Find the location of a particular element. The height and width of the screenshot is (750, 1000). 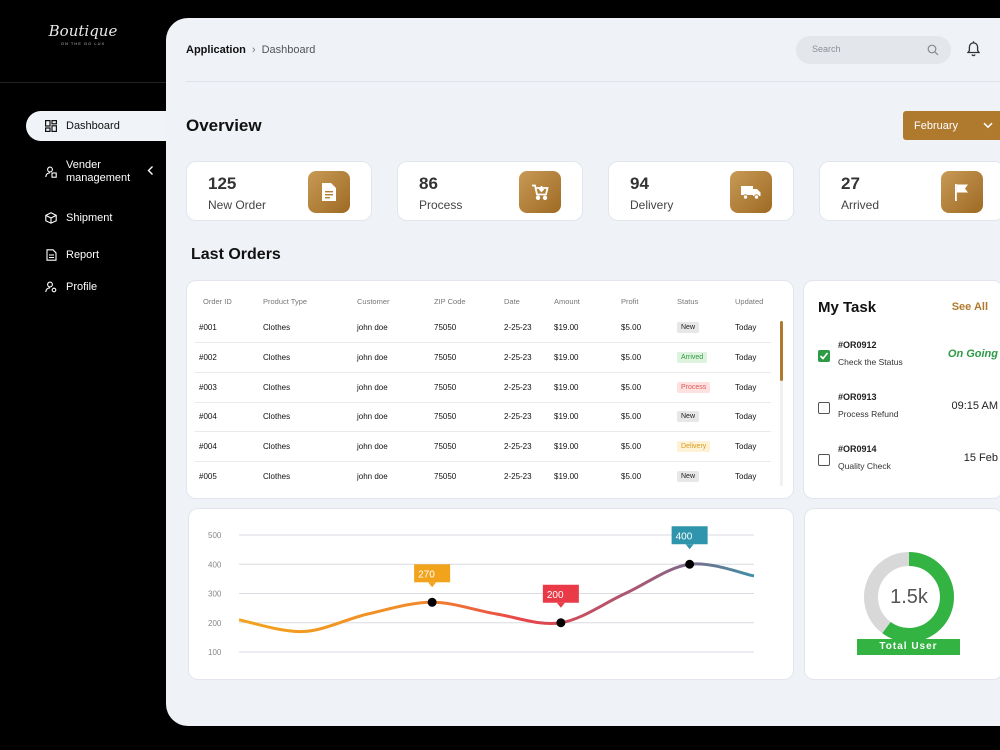

total-user-card: 1.5k Total User is located at coordinates (902, 594).